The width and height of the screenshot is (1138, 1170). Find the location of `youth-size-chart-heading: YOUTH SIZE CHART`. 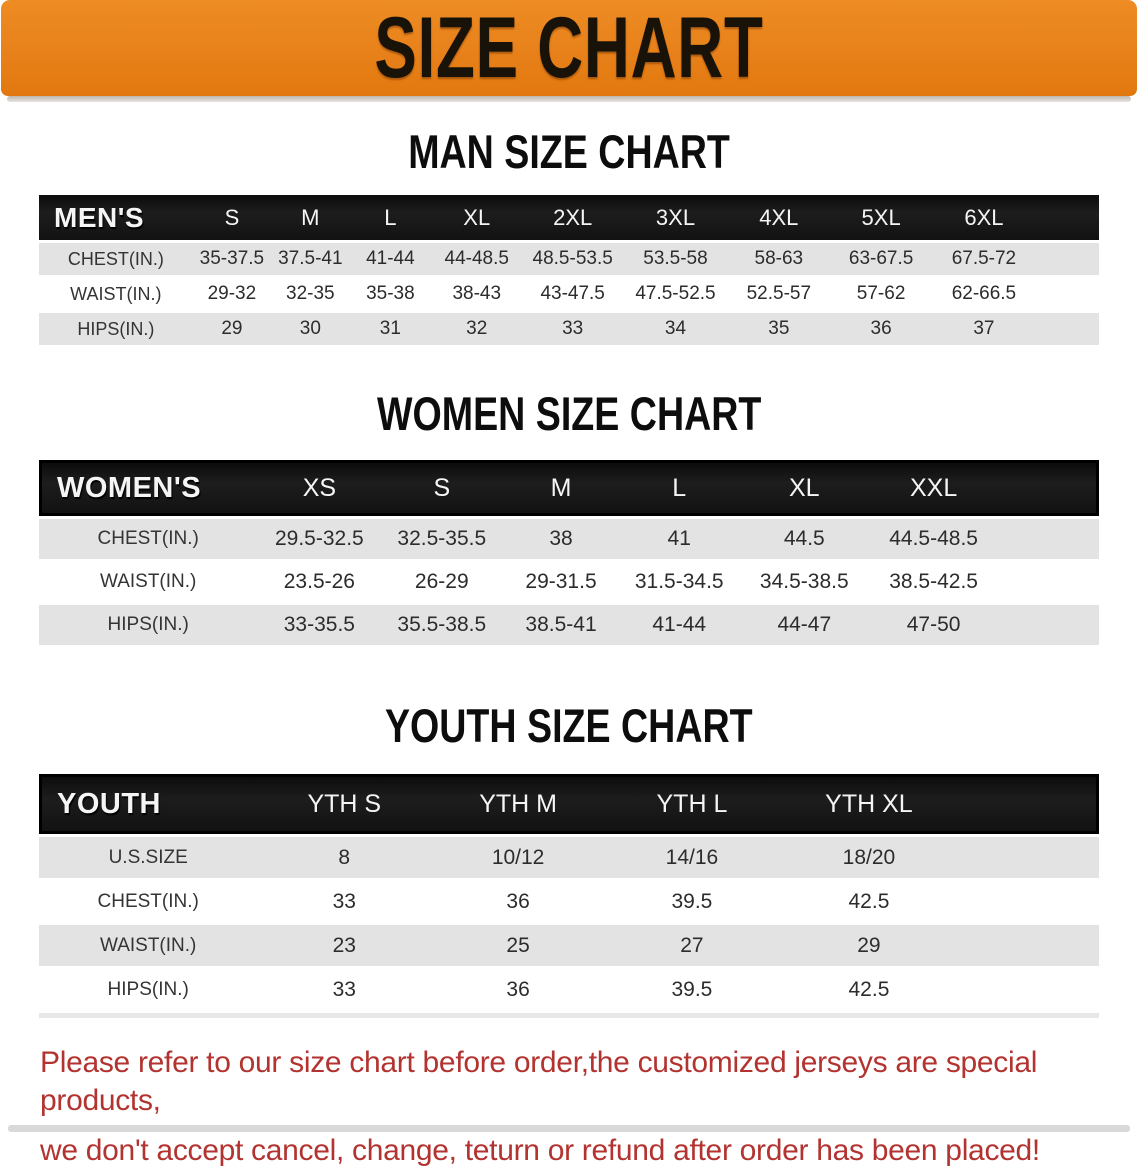

youth-size-chart-heading: YOUTH SIZE CHART is located at coordinates (569, 725).